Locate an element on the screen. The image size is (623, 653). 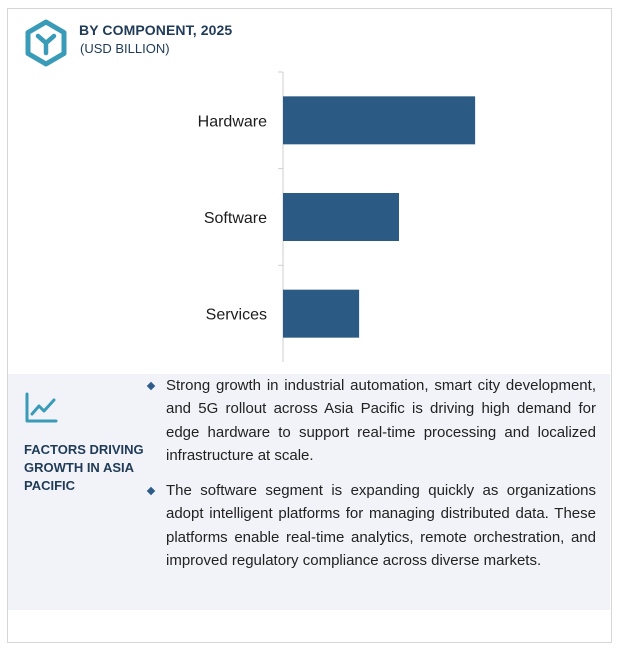
bar-hardware is located at coordinates (379, 120).